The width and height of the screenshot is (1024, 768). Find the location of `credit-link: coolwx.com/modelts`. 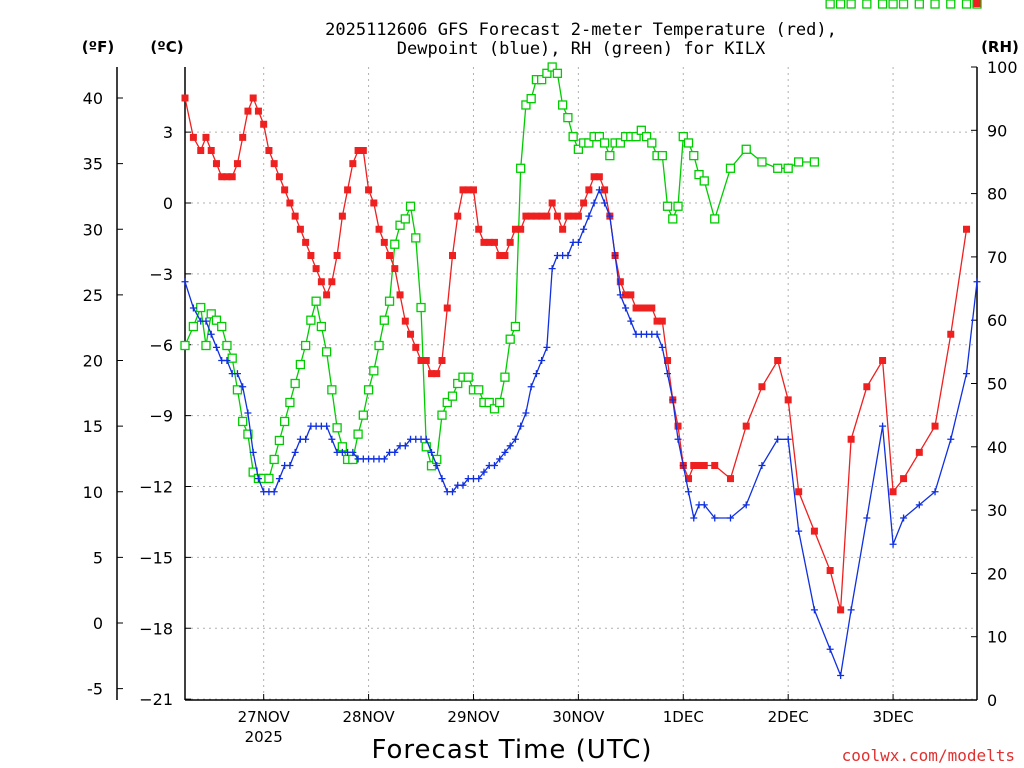

credit-link: coolwx.com/modelts is located at coordinates (928, 755).